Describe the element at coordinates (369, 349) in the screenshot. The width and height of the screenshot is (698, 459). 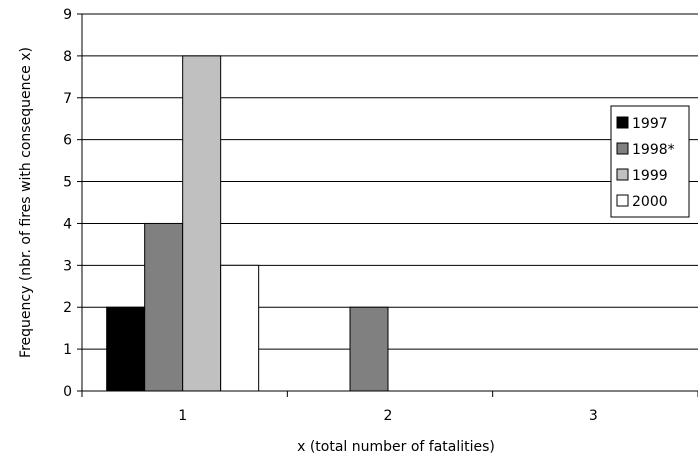
I see `bar-1998-x2` at that location.